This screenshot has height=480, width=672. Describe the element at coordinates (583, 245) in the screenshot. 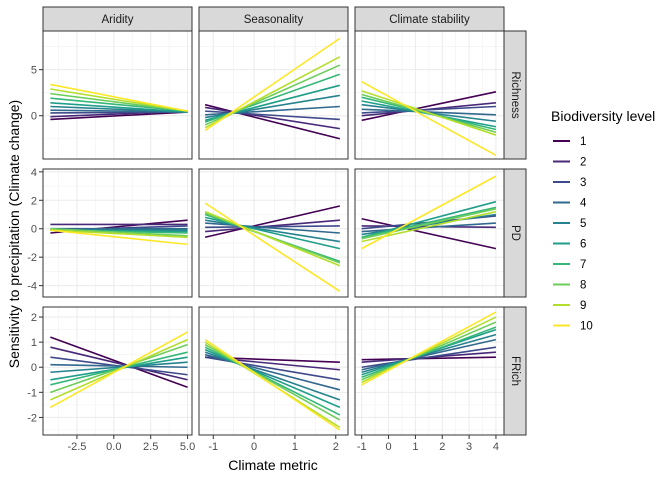

I see `legend-label-6: 6` at that location.